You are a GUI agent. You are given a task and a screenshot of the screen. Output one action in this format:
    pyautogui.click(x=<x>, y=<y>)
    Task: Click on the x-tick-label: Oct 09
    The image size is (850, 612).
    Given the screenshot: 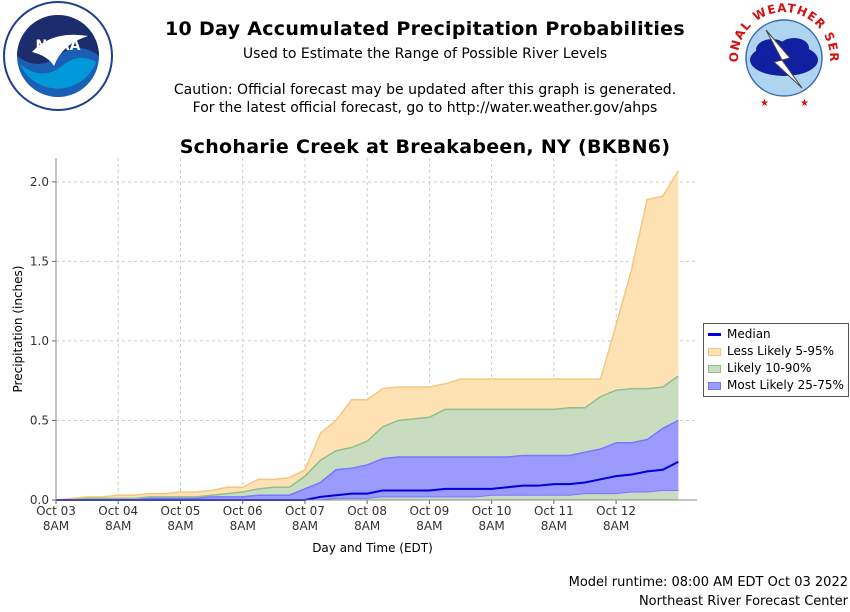 What is the action you would take?
    pyautogui.click(x=429, y=511)
    